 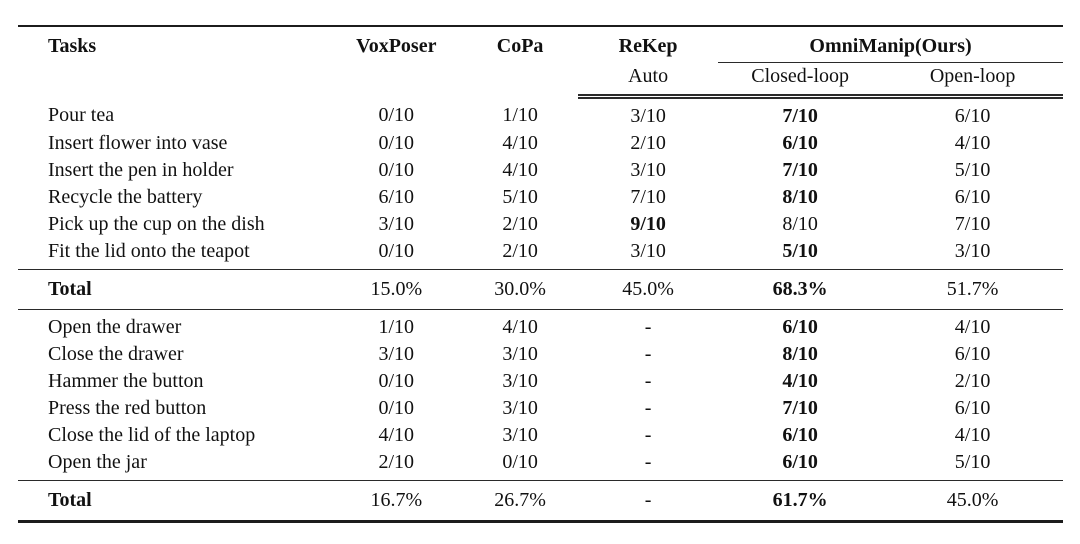 I want to click on total-rekep: 45.0%, so click(x=648, y=289).